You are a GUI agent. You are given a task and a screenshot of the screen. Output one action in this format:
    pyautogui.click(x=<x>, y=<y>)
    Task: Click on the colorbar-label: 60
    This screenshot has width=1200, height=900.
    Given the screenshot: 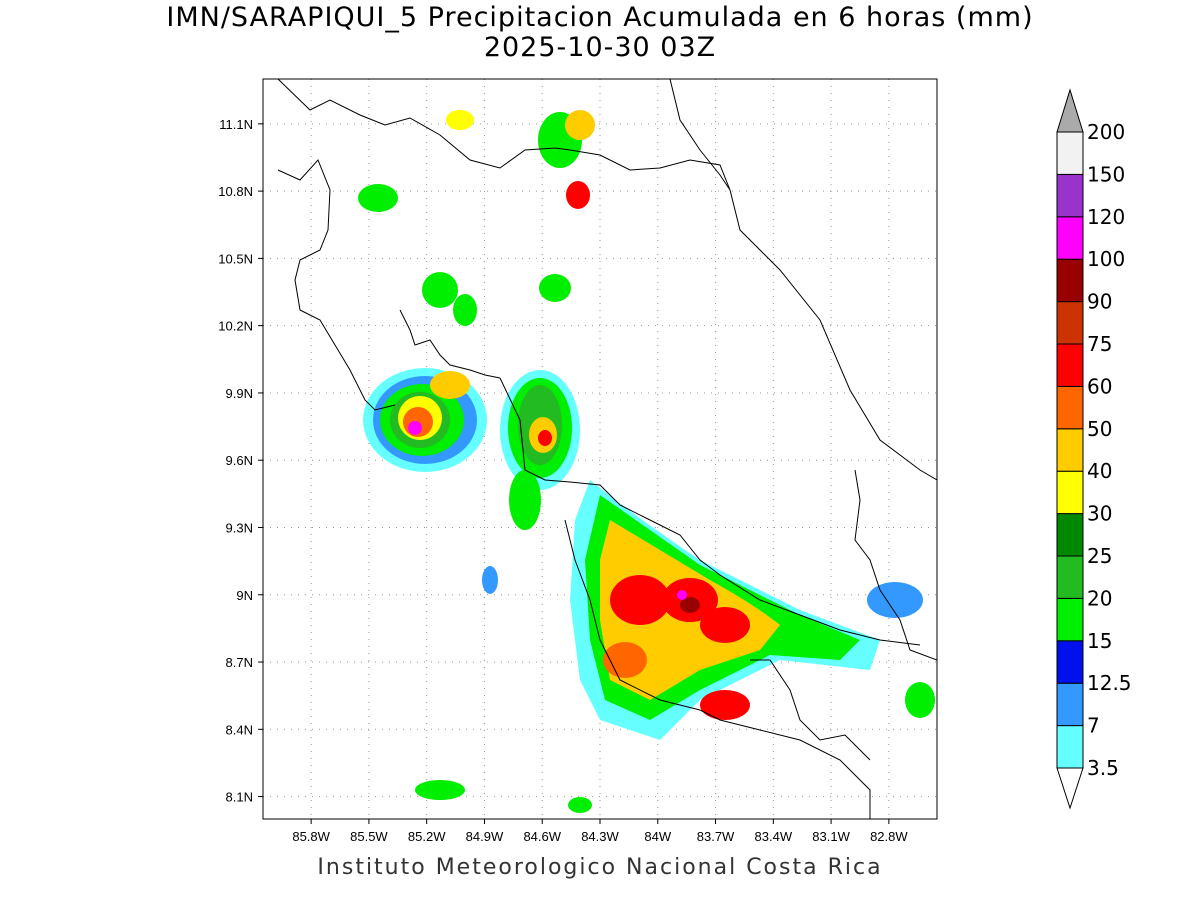 What is the action you would take?
    pyautogui.click(x=1099, y=386)
    